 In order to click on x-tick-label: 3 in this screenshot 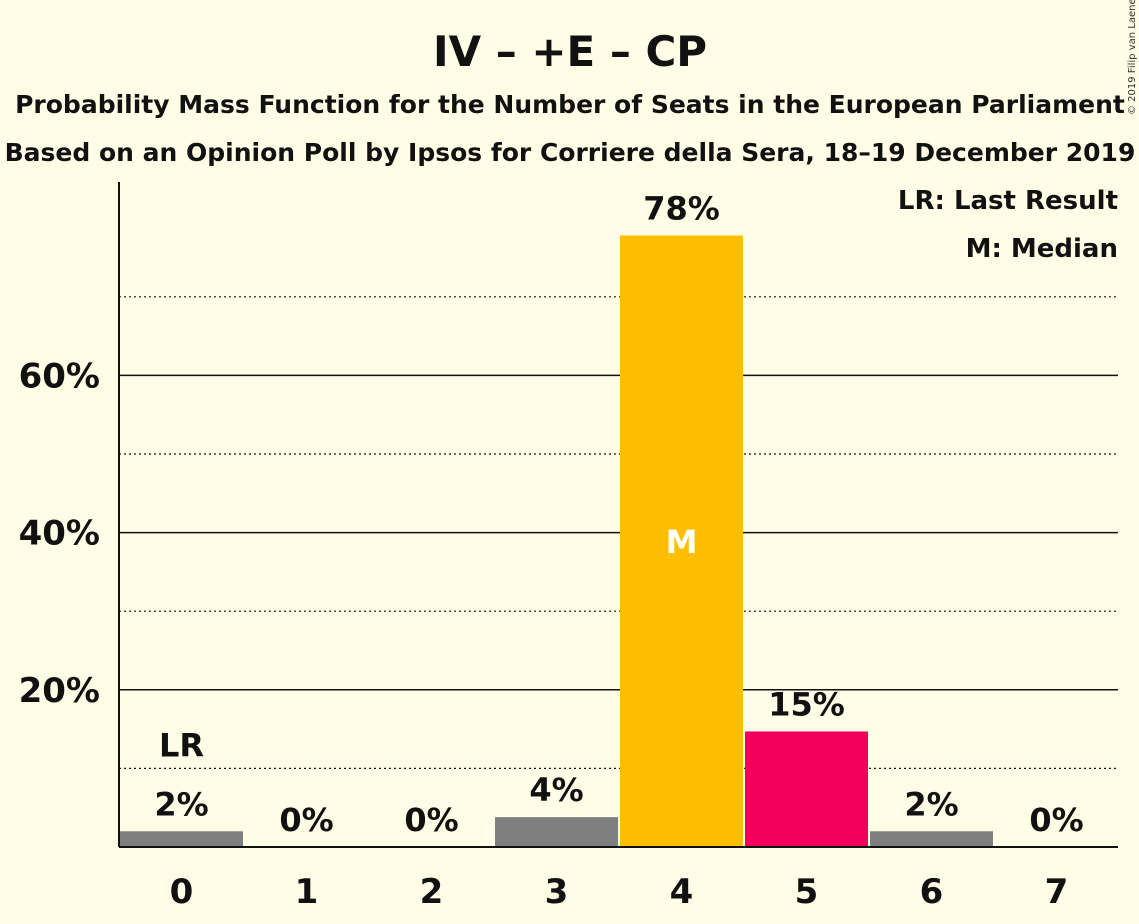, I will do `click(557, 892)`.